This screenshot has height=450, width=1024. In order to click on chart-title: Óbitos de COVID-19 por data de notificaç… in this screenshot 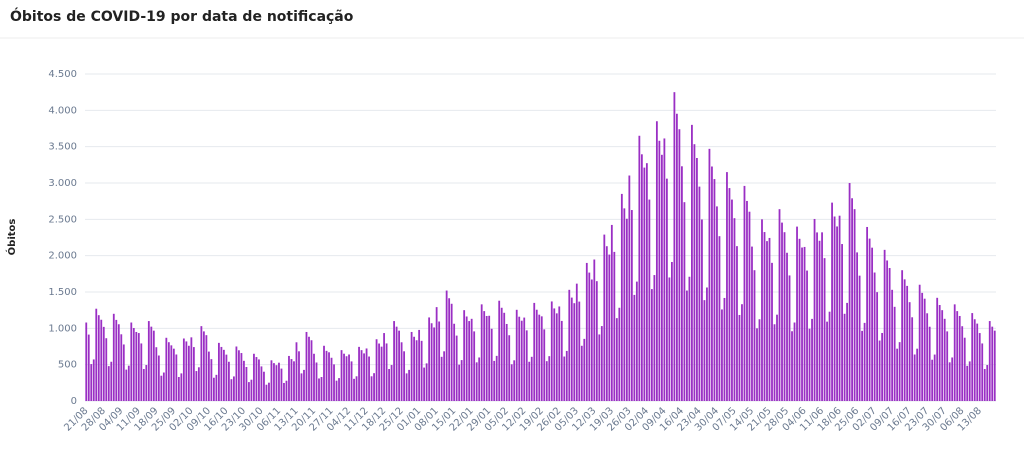, I will do `click(182, 16)`.